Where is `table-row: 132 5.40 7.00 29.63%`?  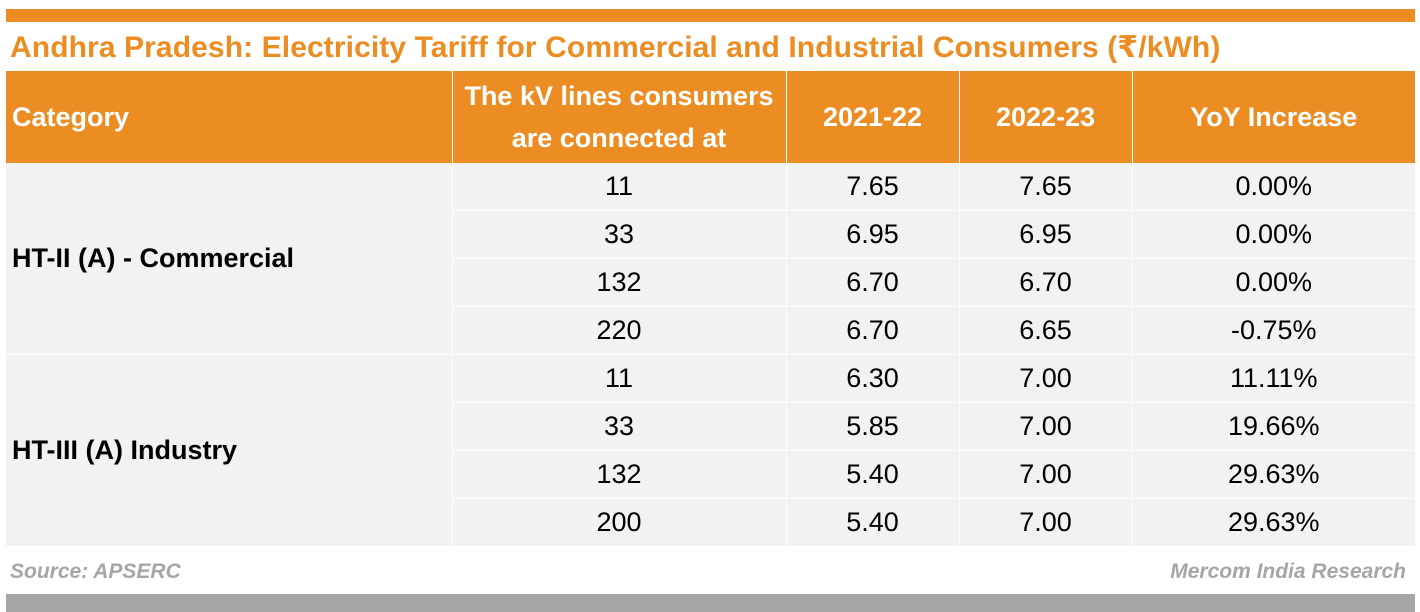 table-row: 132 5.40 7.00 29.63% is located at coordinates (710, 474).